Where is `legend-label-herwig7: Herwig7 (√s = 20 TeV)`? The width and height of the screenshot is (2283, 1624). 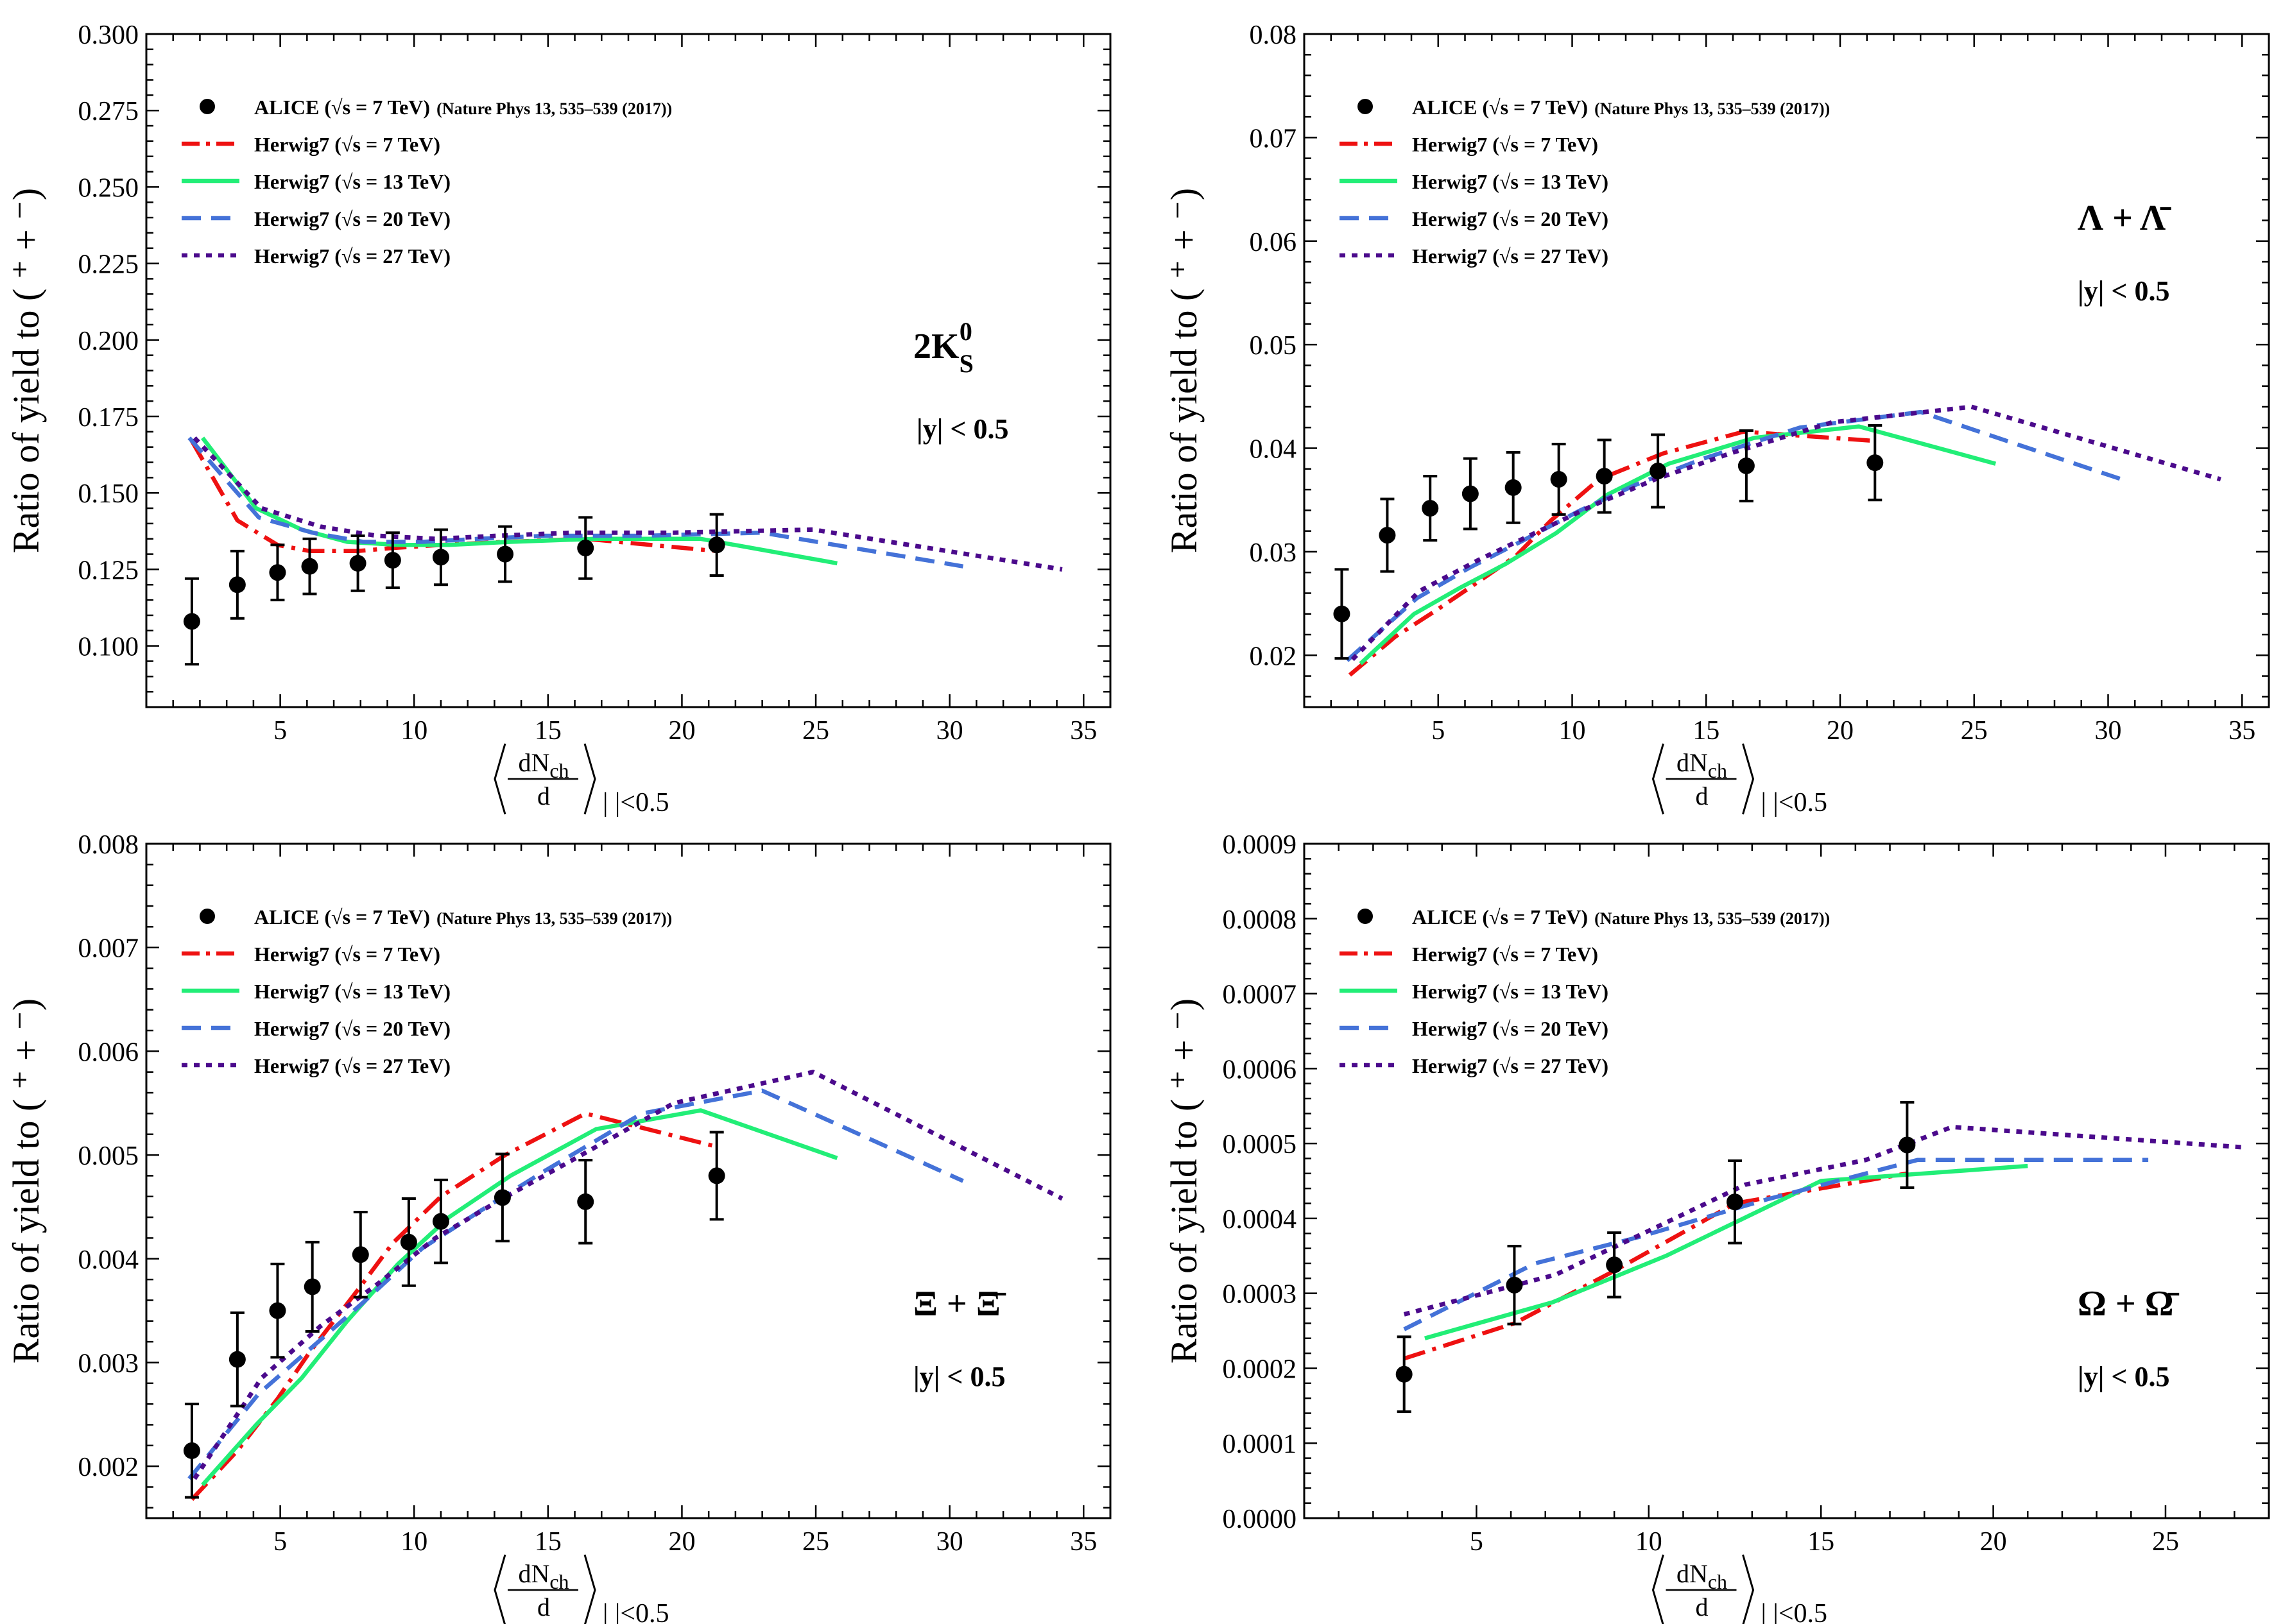
legend-label-herwig7: Herwig7 (√s = 20 TeV) is located at coordinates (1510, 1028).